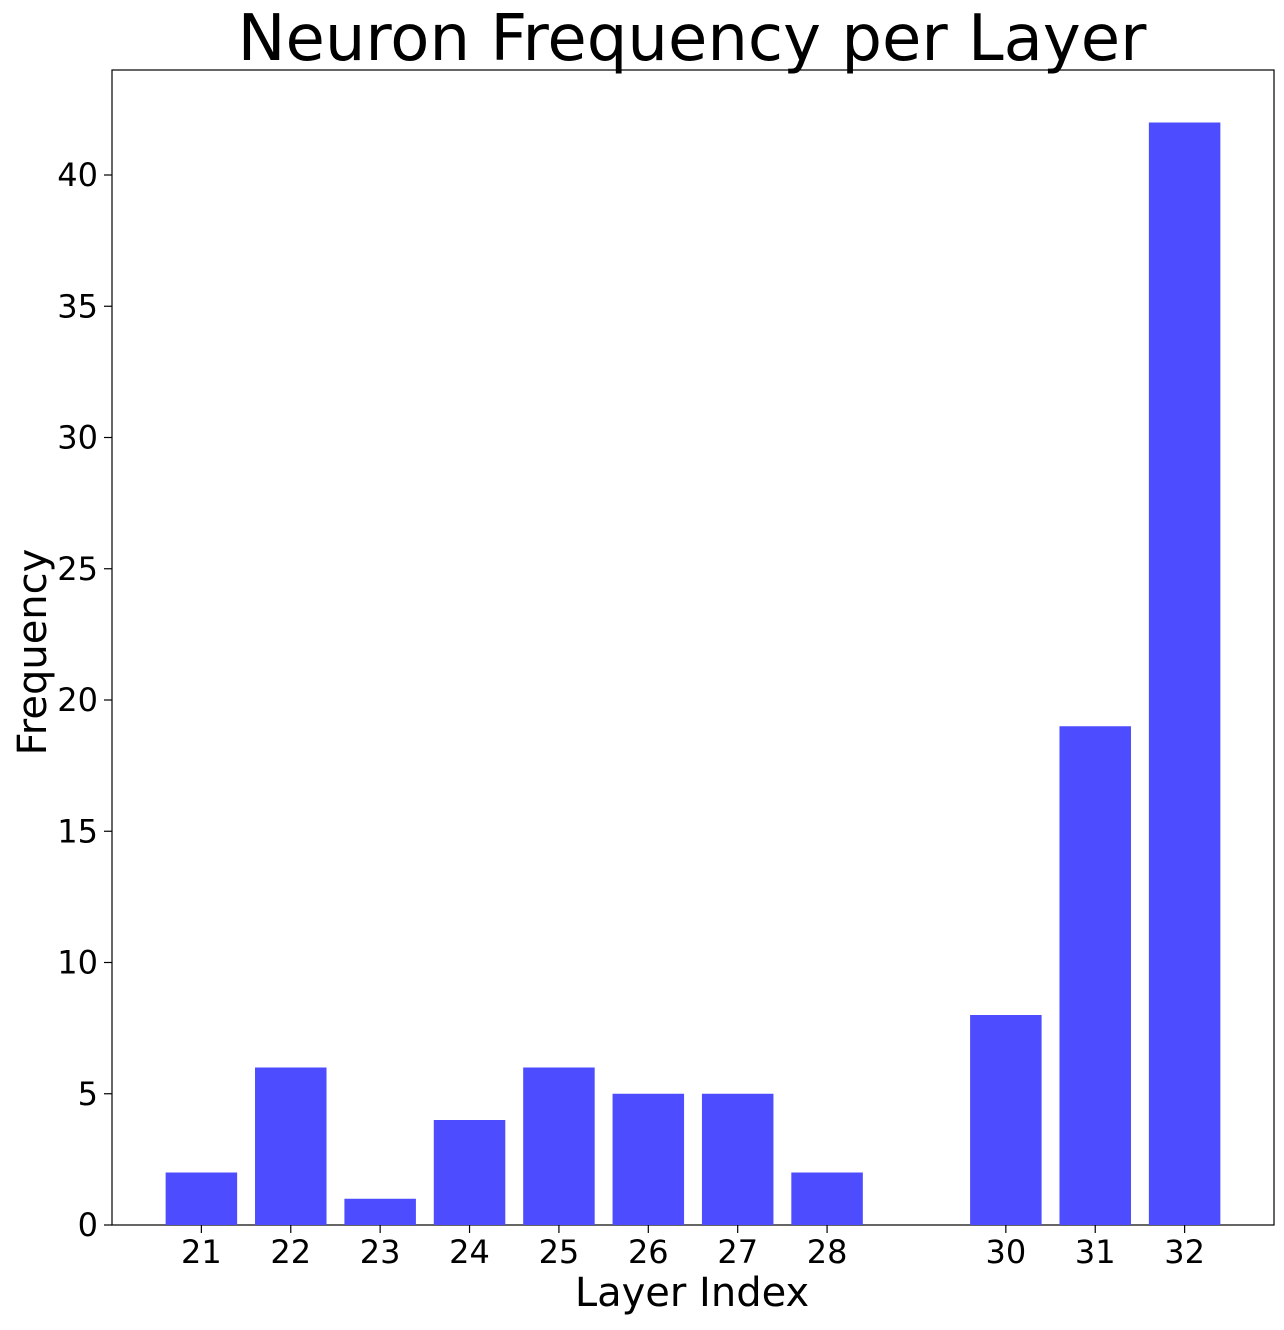 Image resolution: width=1284 pixels, height=1330 pixels. Describe the element at coordinates (1005, 1252) in the screenshot. I see `x-tick-label: 30` at that location.